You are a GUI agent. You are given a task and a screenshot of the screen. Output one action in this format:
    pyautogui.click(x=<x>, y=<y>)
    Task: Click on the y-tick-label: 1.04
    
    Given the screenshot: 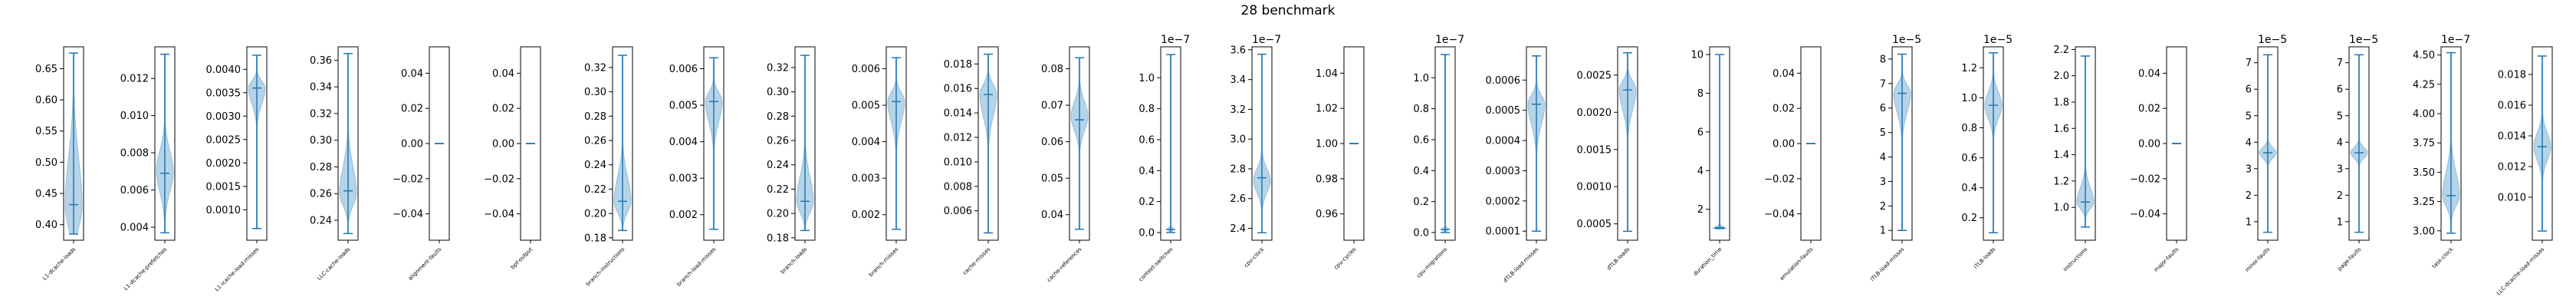 What is the action you would take?
    pyautogui.click(x=1327, y=74)
    